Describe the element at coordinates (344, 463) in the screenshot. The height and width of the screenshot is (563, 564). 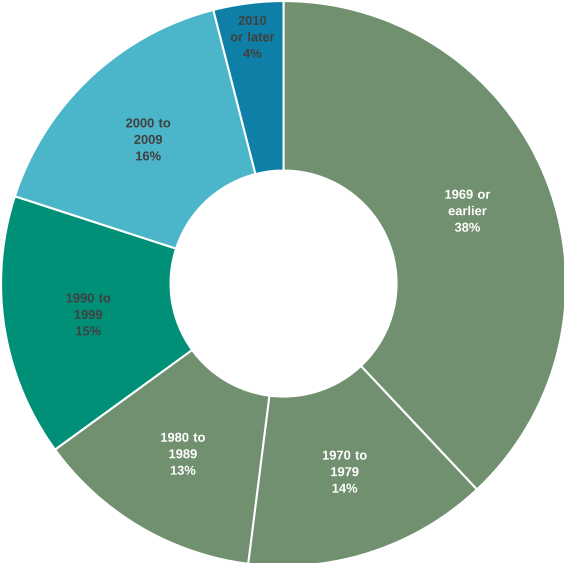
I see `slice-label: 1970 to 1979` at that location.